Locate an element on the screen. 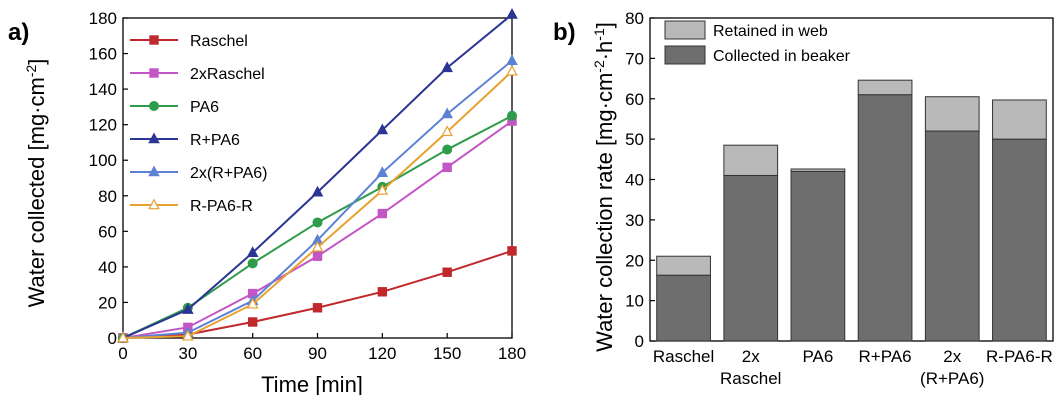  panel-b-category-label: (R+PA6) is located at coordinates (952, 378).